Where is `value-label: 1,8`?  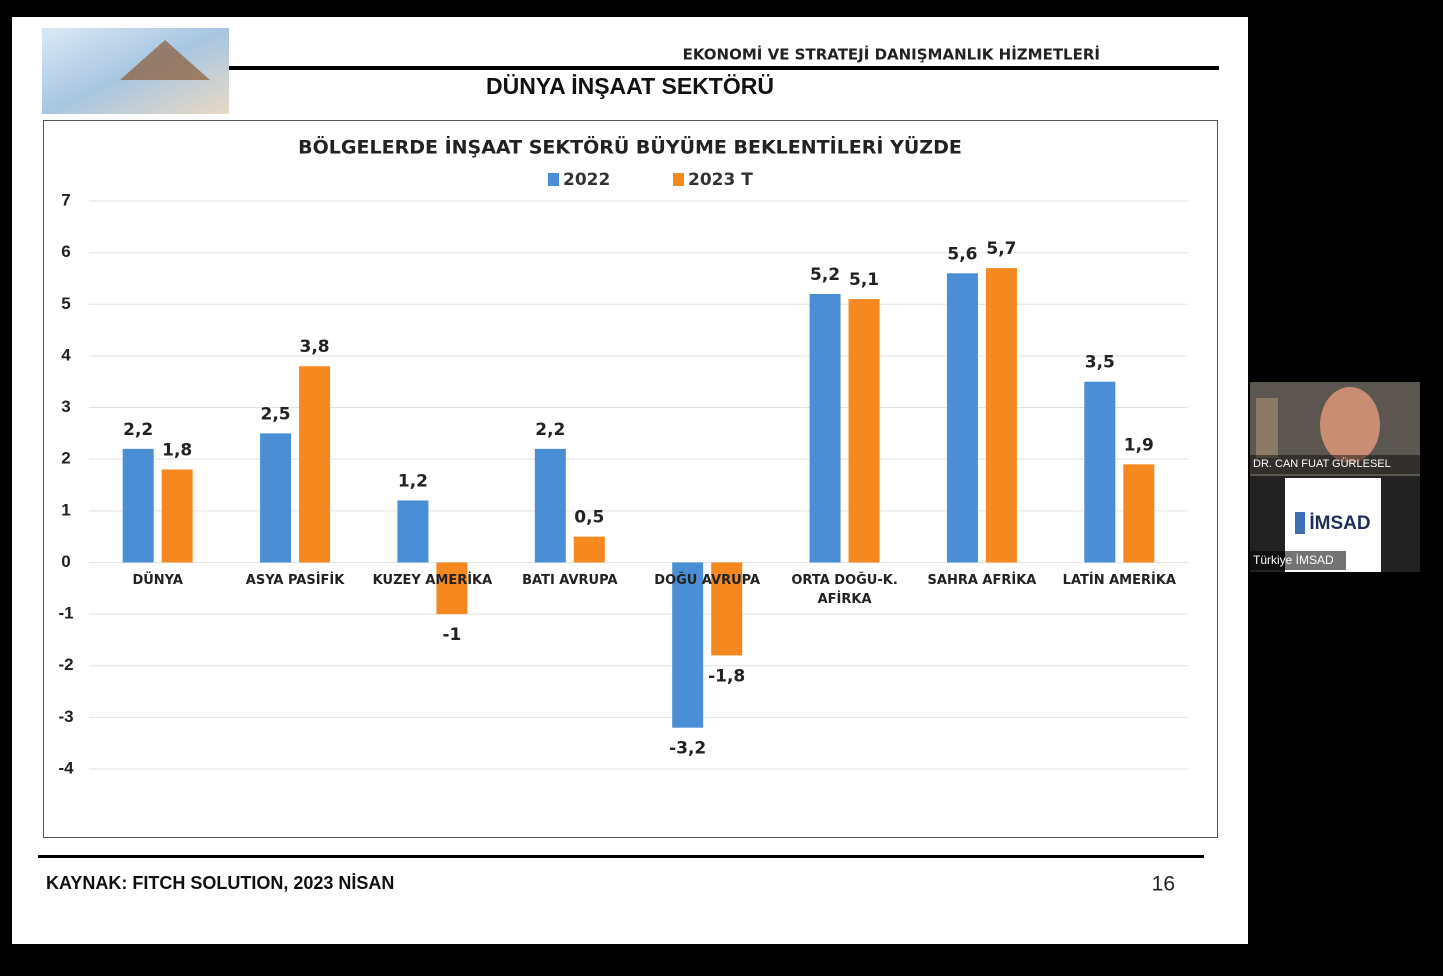
value-label: 1,8 is located at coordinates (177, 451).